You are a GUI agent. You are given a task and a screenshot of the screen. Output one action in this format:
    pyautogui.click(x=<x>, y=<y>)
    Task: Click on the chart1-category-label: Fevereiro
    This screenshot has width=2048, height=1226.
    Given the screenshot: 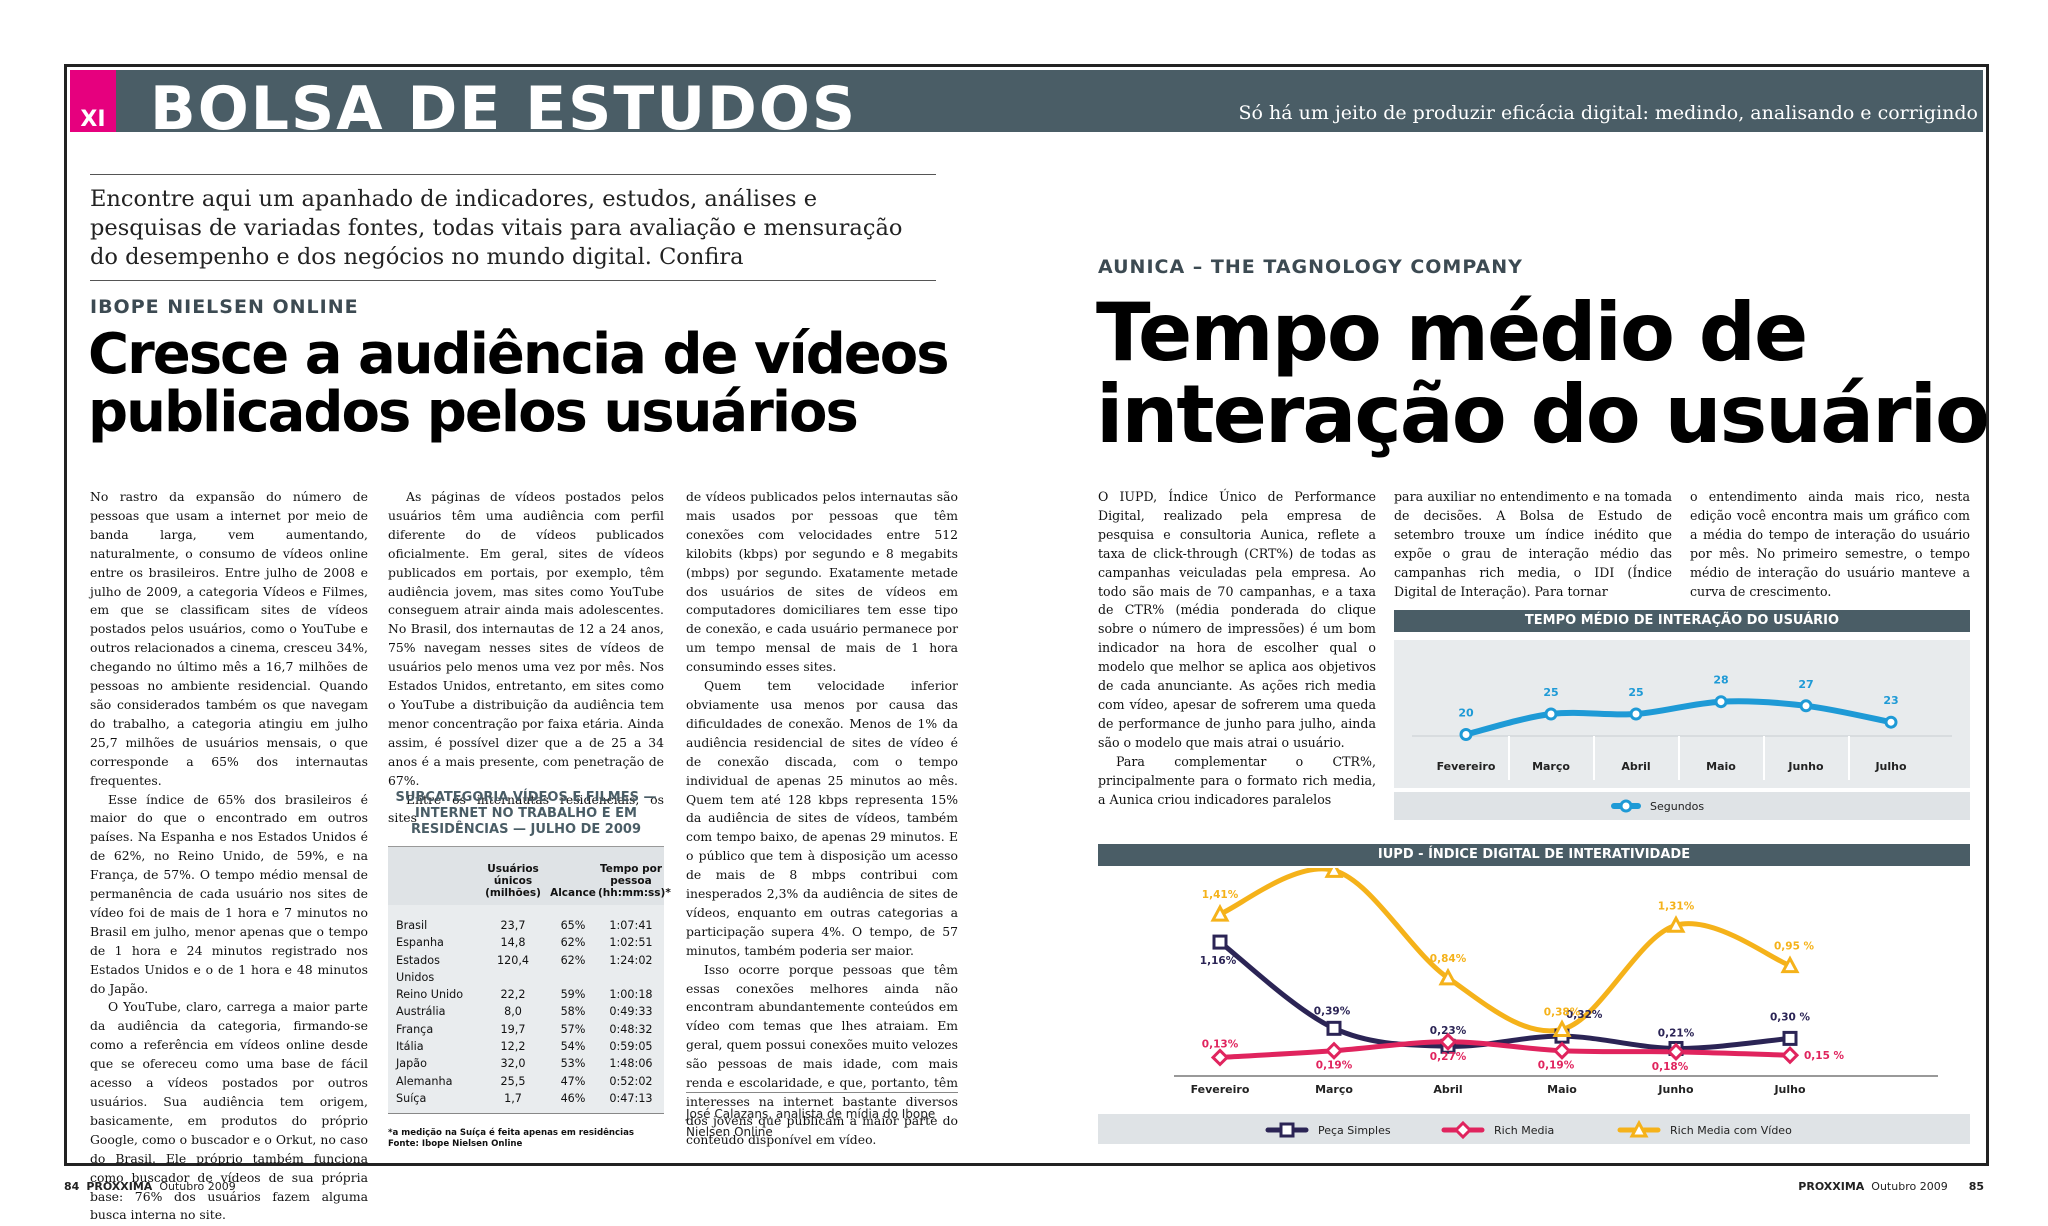 What is the action you would take?
    pyautogui.click(x=1466, y=766)
    